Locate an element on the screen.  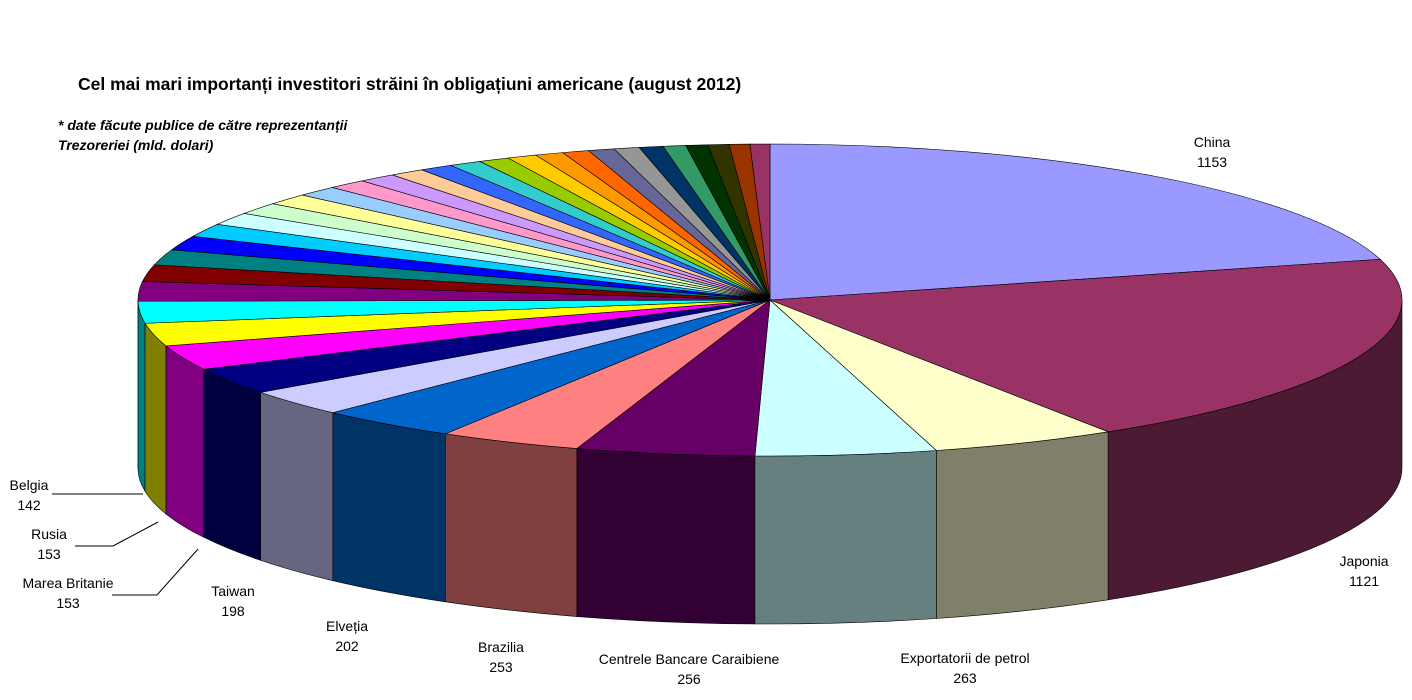
slice-value-brazilia: 253 is located at coordinates (501, 667).